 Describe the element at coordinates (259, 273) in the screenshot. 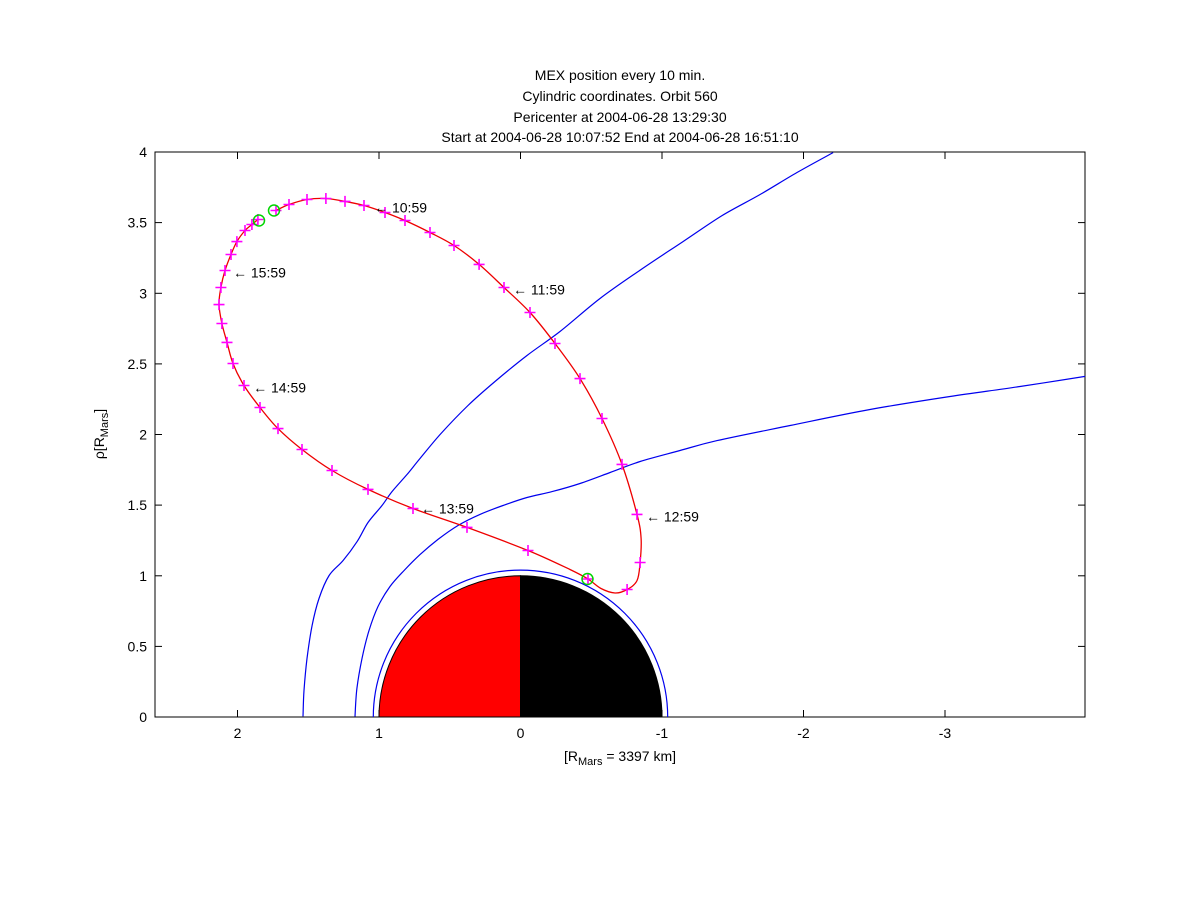

I see `time-annotation: ← 15:59` at that location.